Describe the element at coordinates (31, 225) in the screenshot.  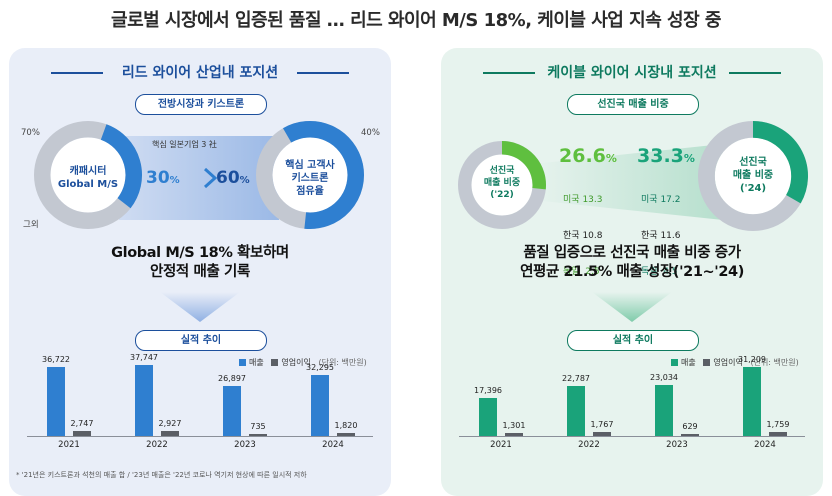
I see `label-other: 그외` at that location.